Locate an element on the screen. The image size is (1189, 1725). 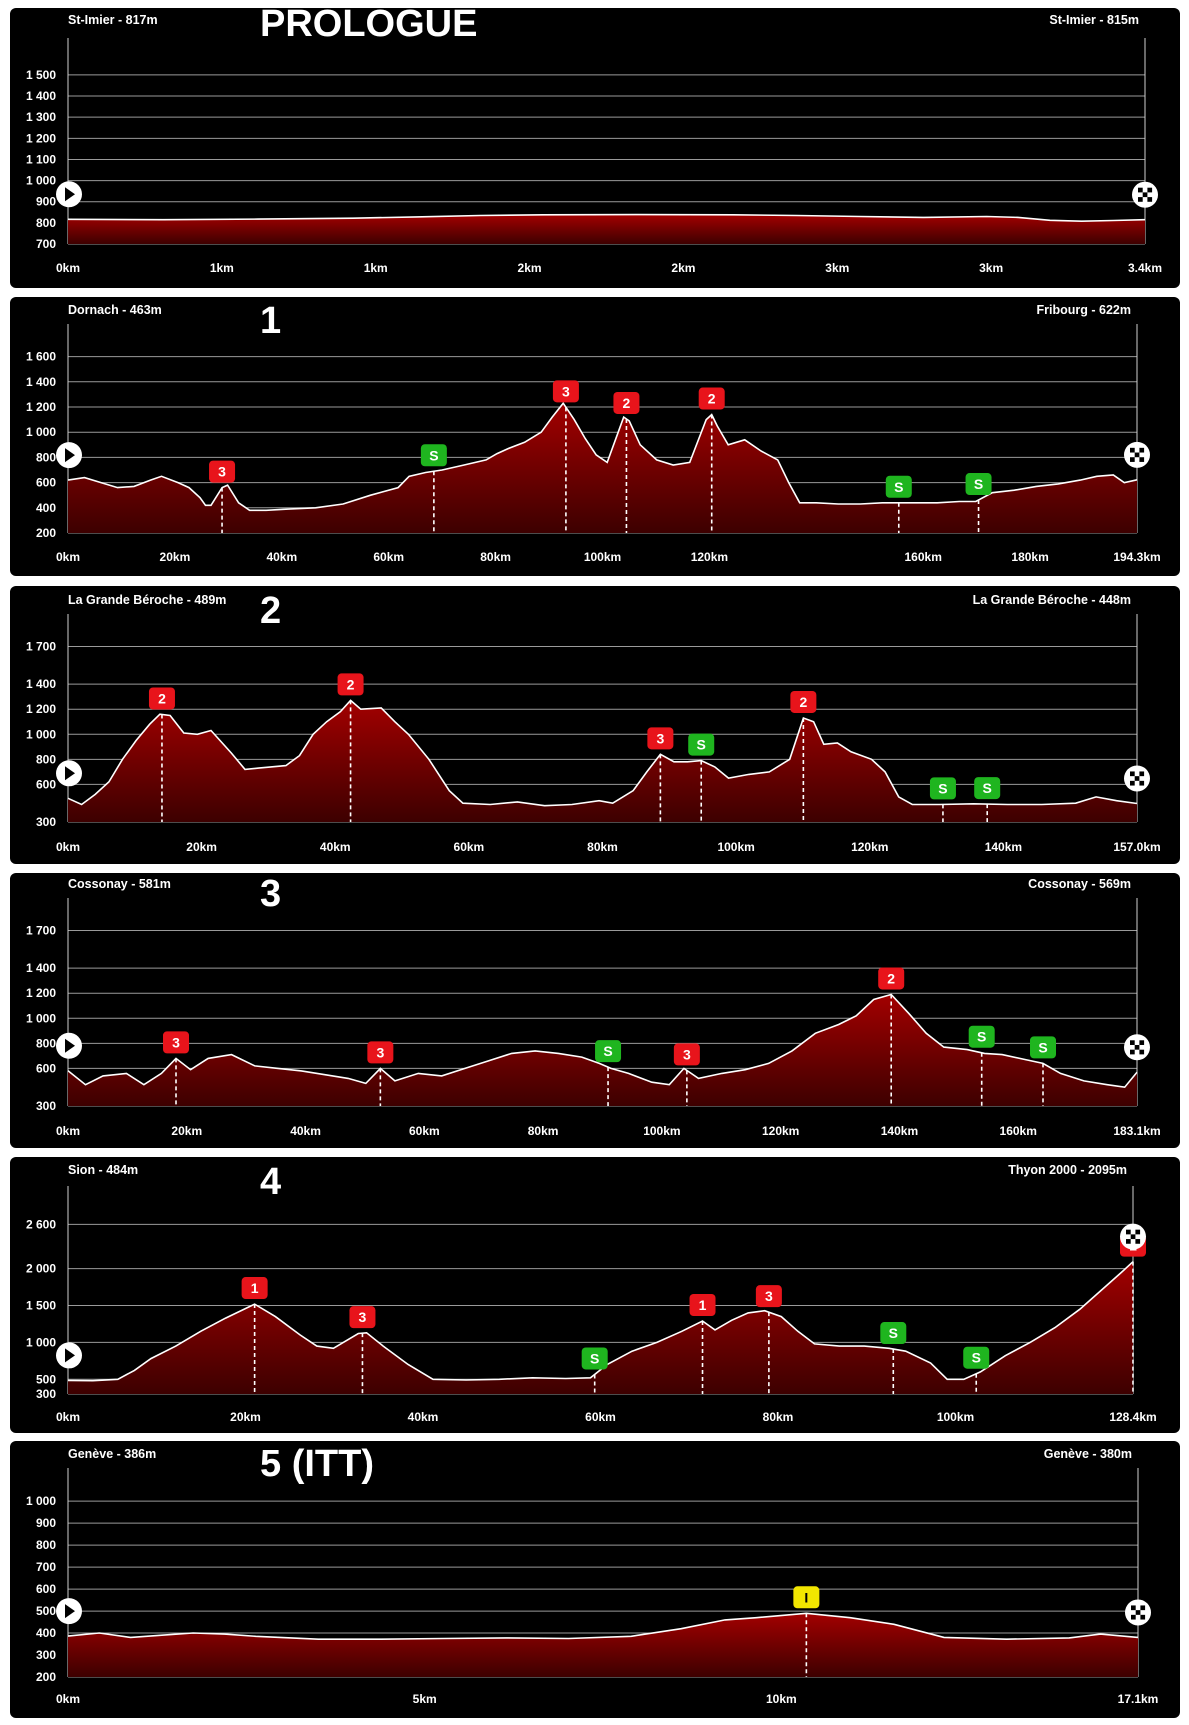
intermediate-marker-label: I is located at coordinates (806, 1597).